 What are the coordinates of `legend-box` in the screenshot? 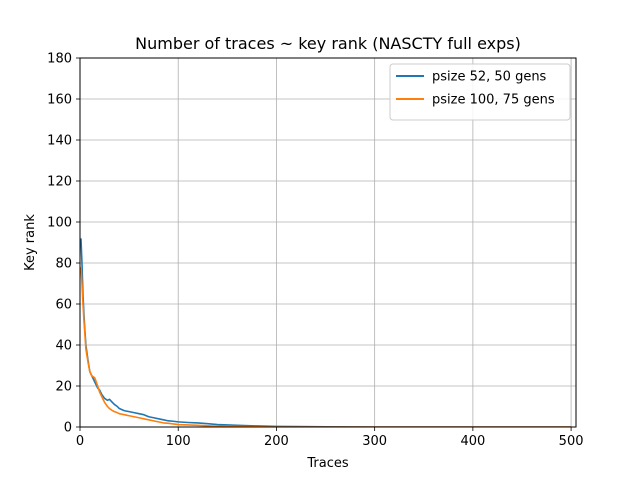 It's located at (480, 92).